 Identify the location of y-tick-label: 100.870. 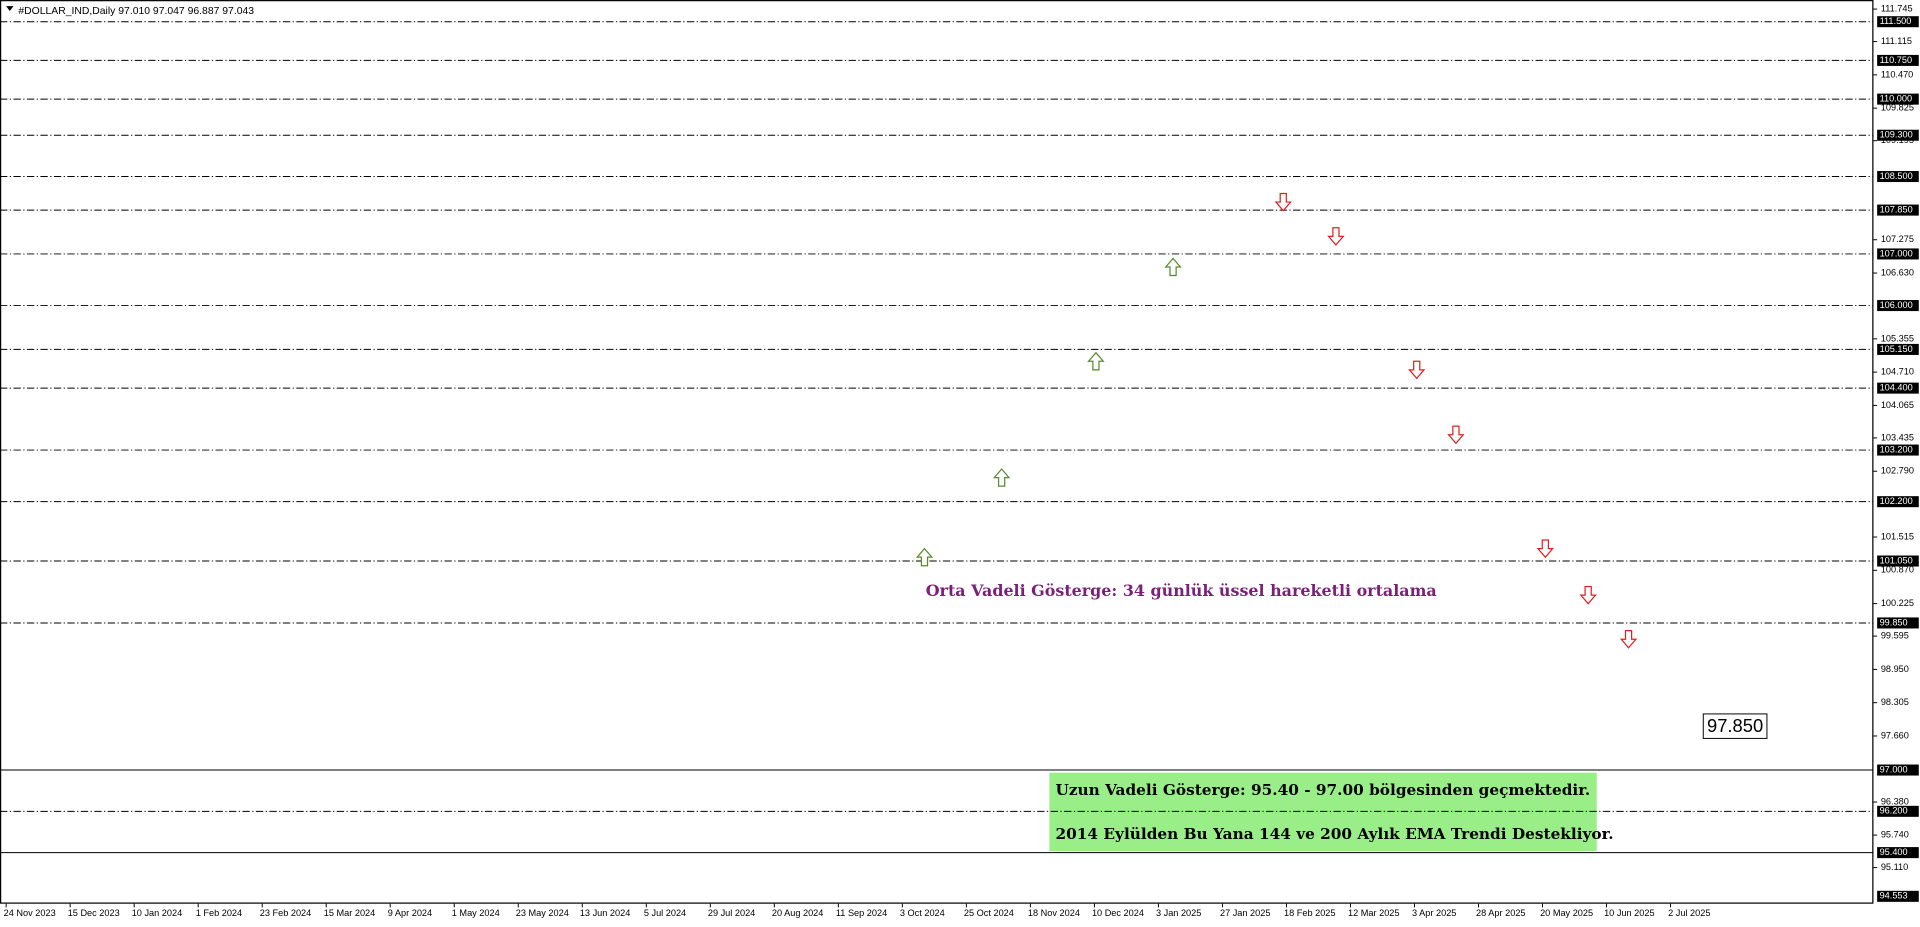
(1897, 570).